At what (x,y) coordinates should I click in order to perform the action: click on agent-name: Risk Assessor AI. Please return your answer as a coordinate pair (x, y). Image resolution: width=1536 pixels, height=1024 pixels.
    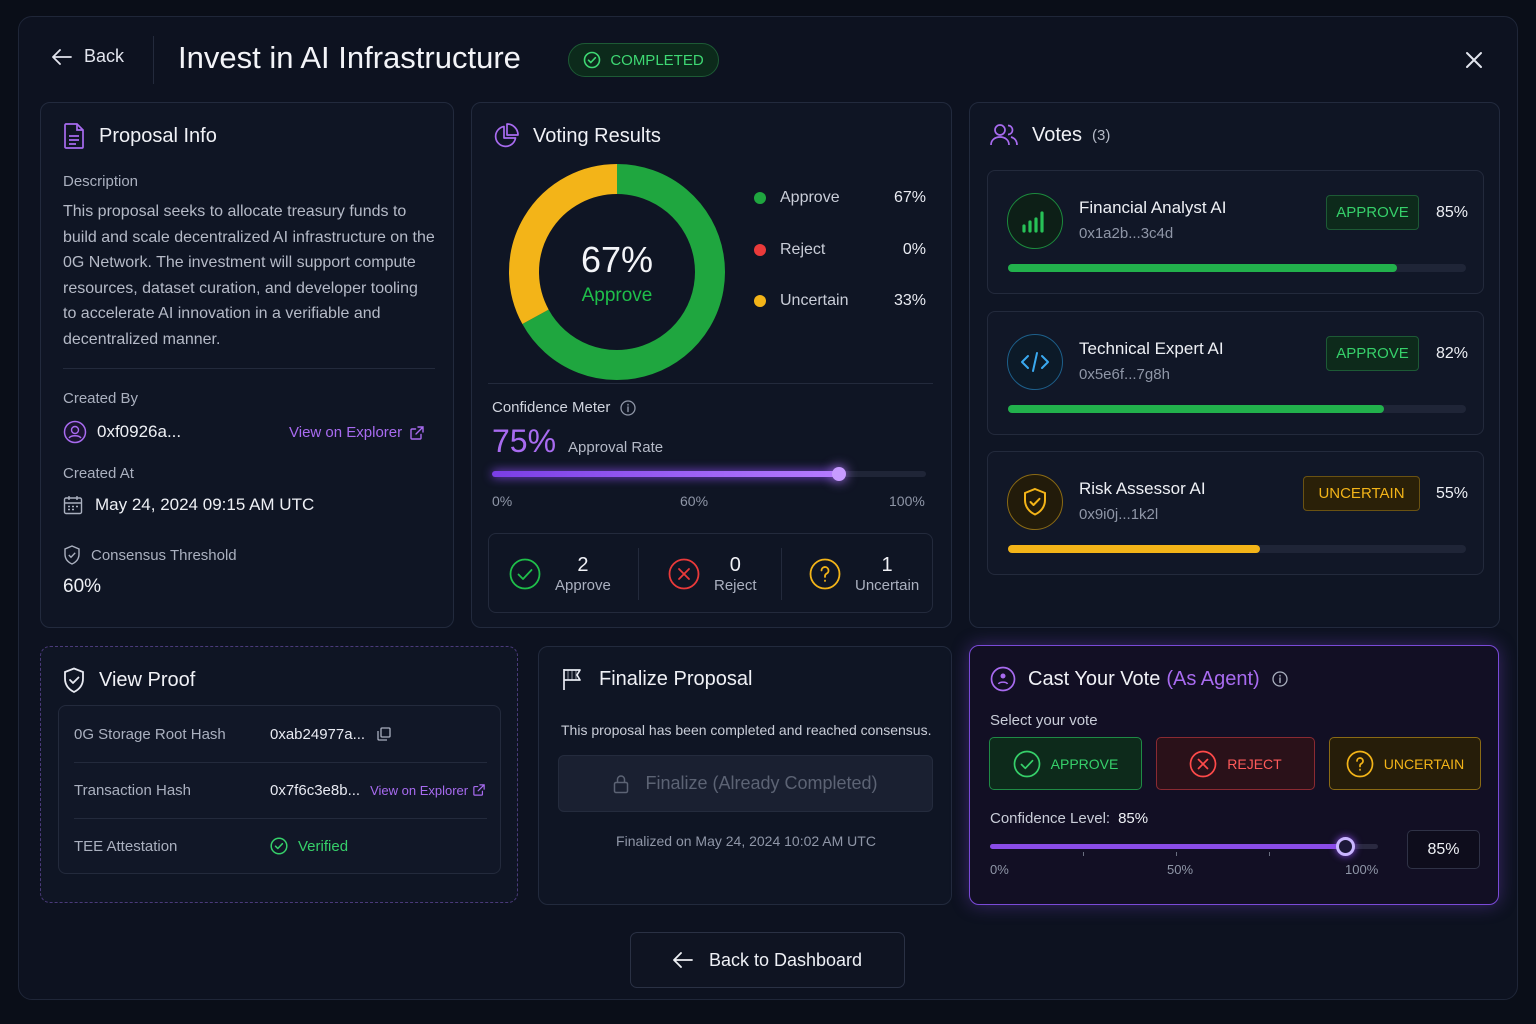
    Looking at the image, I should click on (1142, 488).